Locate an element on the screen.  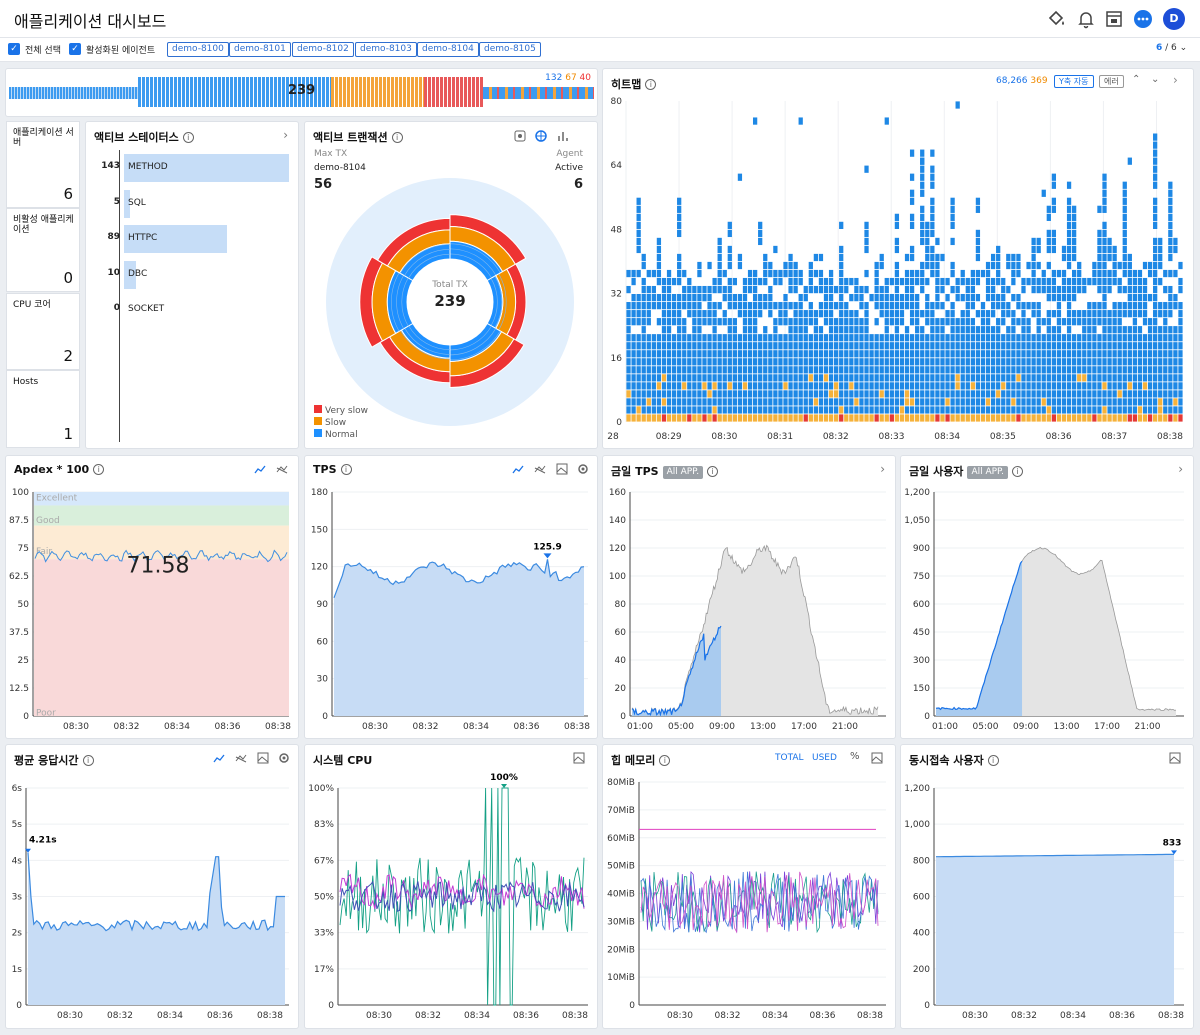
status-row: 143 METHOD is located at coordinates (191, 168).